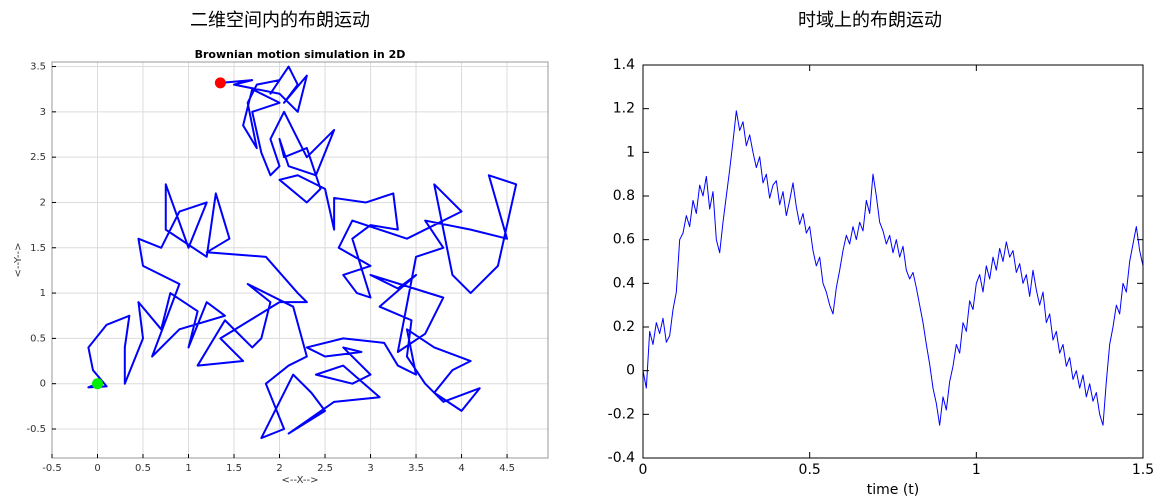 Image resolution: width=1165 pixels, height=503 pixels. Describe the element at coordinates (299, 480) in the screenshot. I see `x-axis-label: <--X-->` at that location.